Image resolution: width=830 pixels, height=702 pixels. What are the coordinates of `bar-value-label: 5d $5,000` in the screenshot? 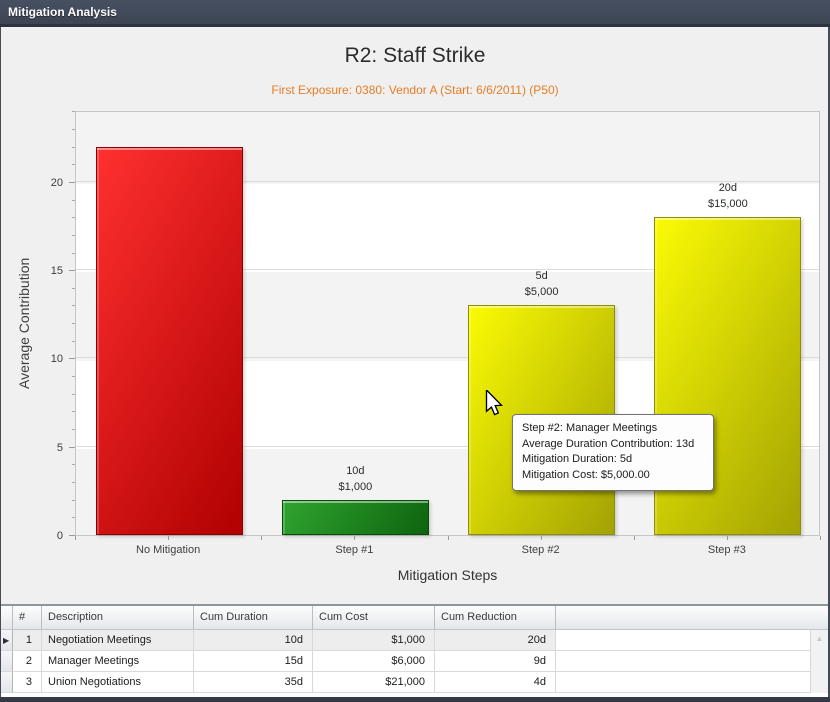 It's located at (542, 284).